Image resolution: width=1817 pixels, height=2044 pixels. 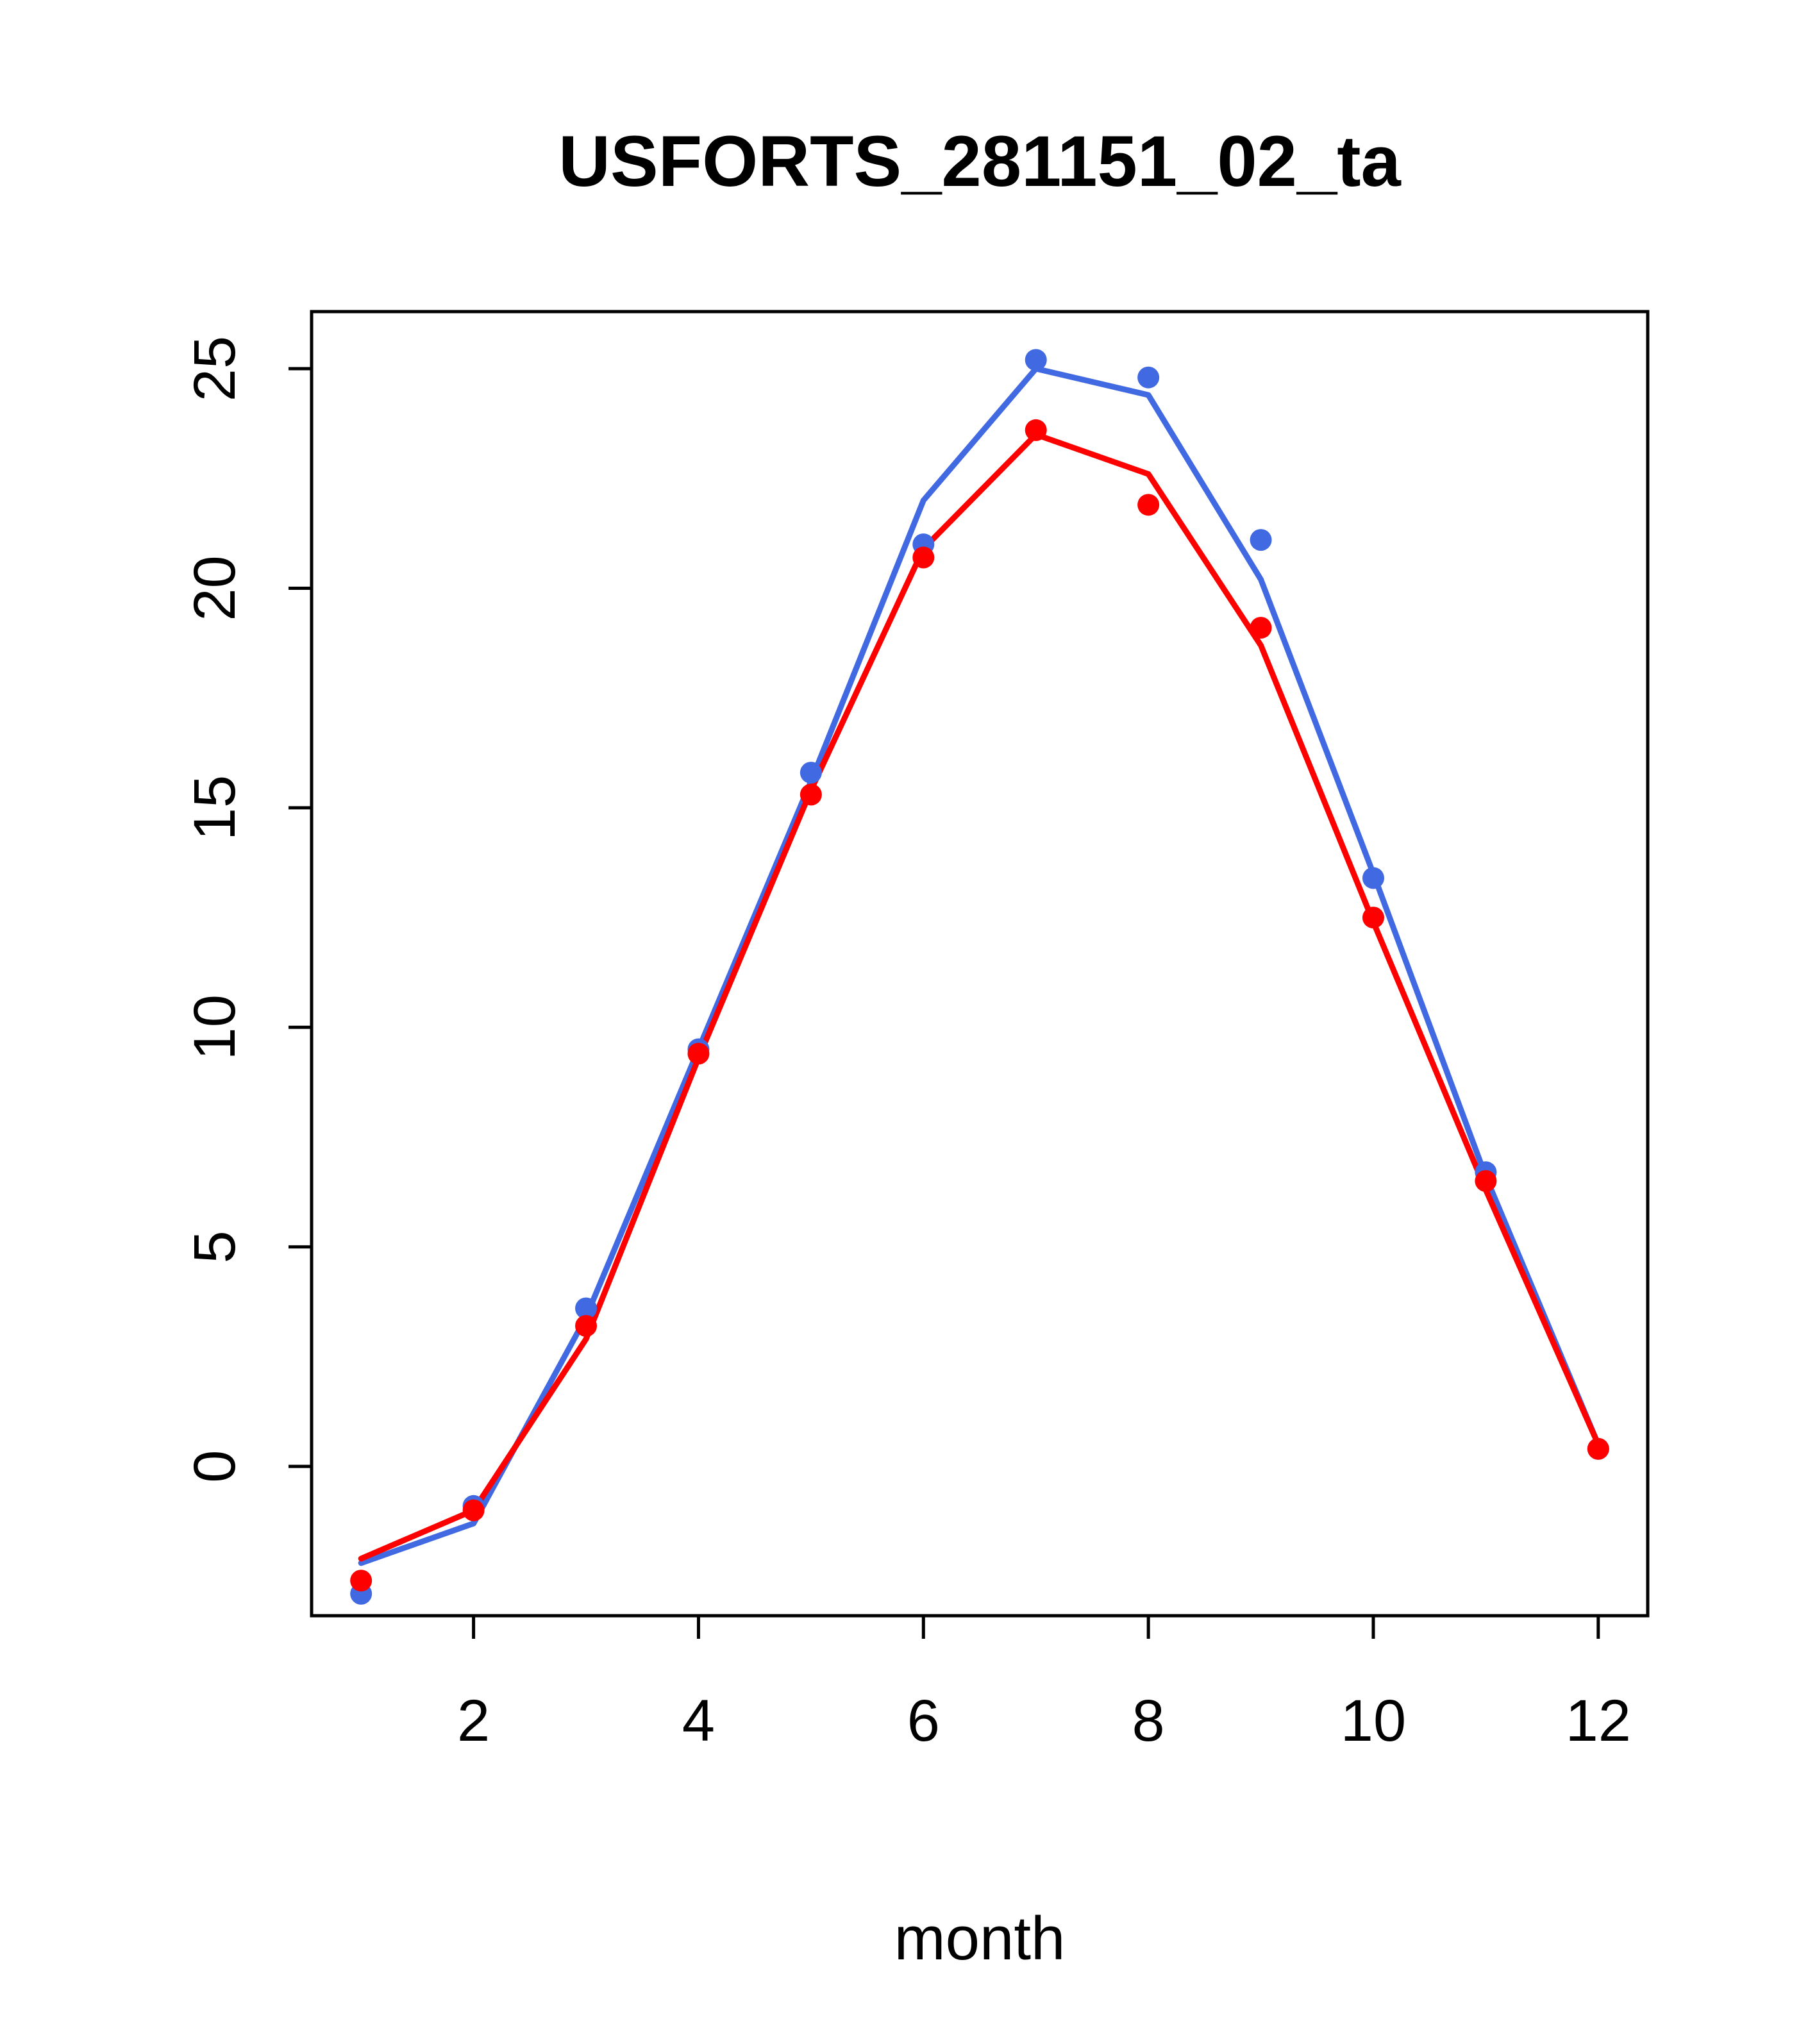 What do you see at coordinates (215, 369) in the screenshot?
I see `y-tick-label: 25` at bounding box center [215, 369].